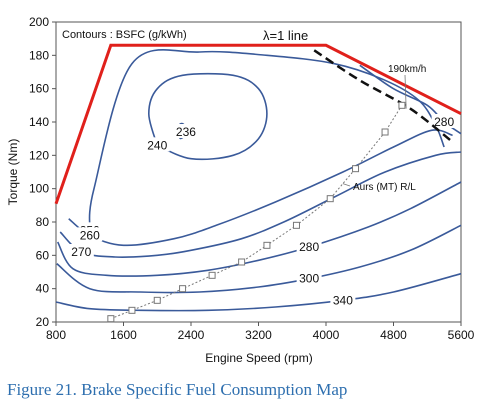 The width and height of the screenshot is (502, 416). Describe the element at coordinates (393, 335) in the screenshot. I see `x-tick-label: 4800` at that location.